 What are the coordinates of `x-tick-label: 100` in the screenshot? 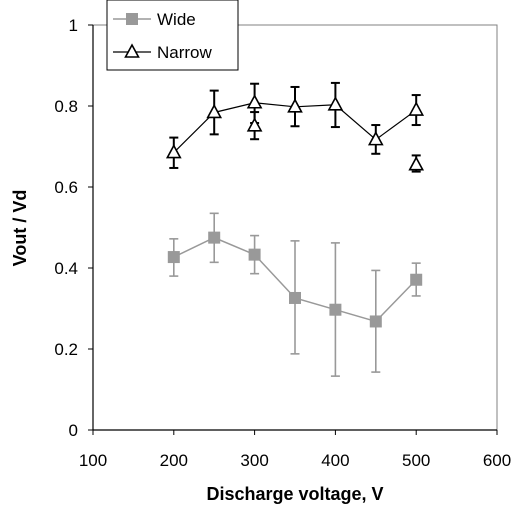 It's located at (93, 460).